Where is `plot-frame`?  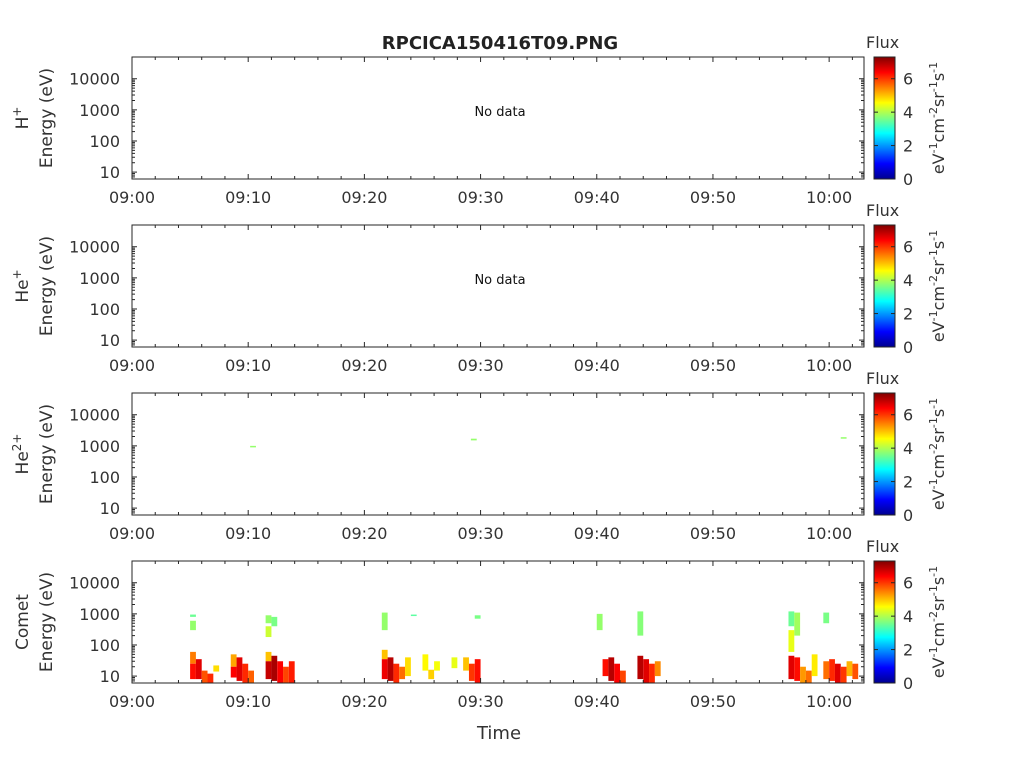 plot-frame is located at coordinates (498, 286).